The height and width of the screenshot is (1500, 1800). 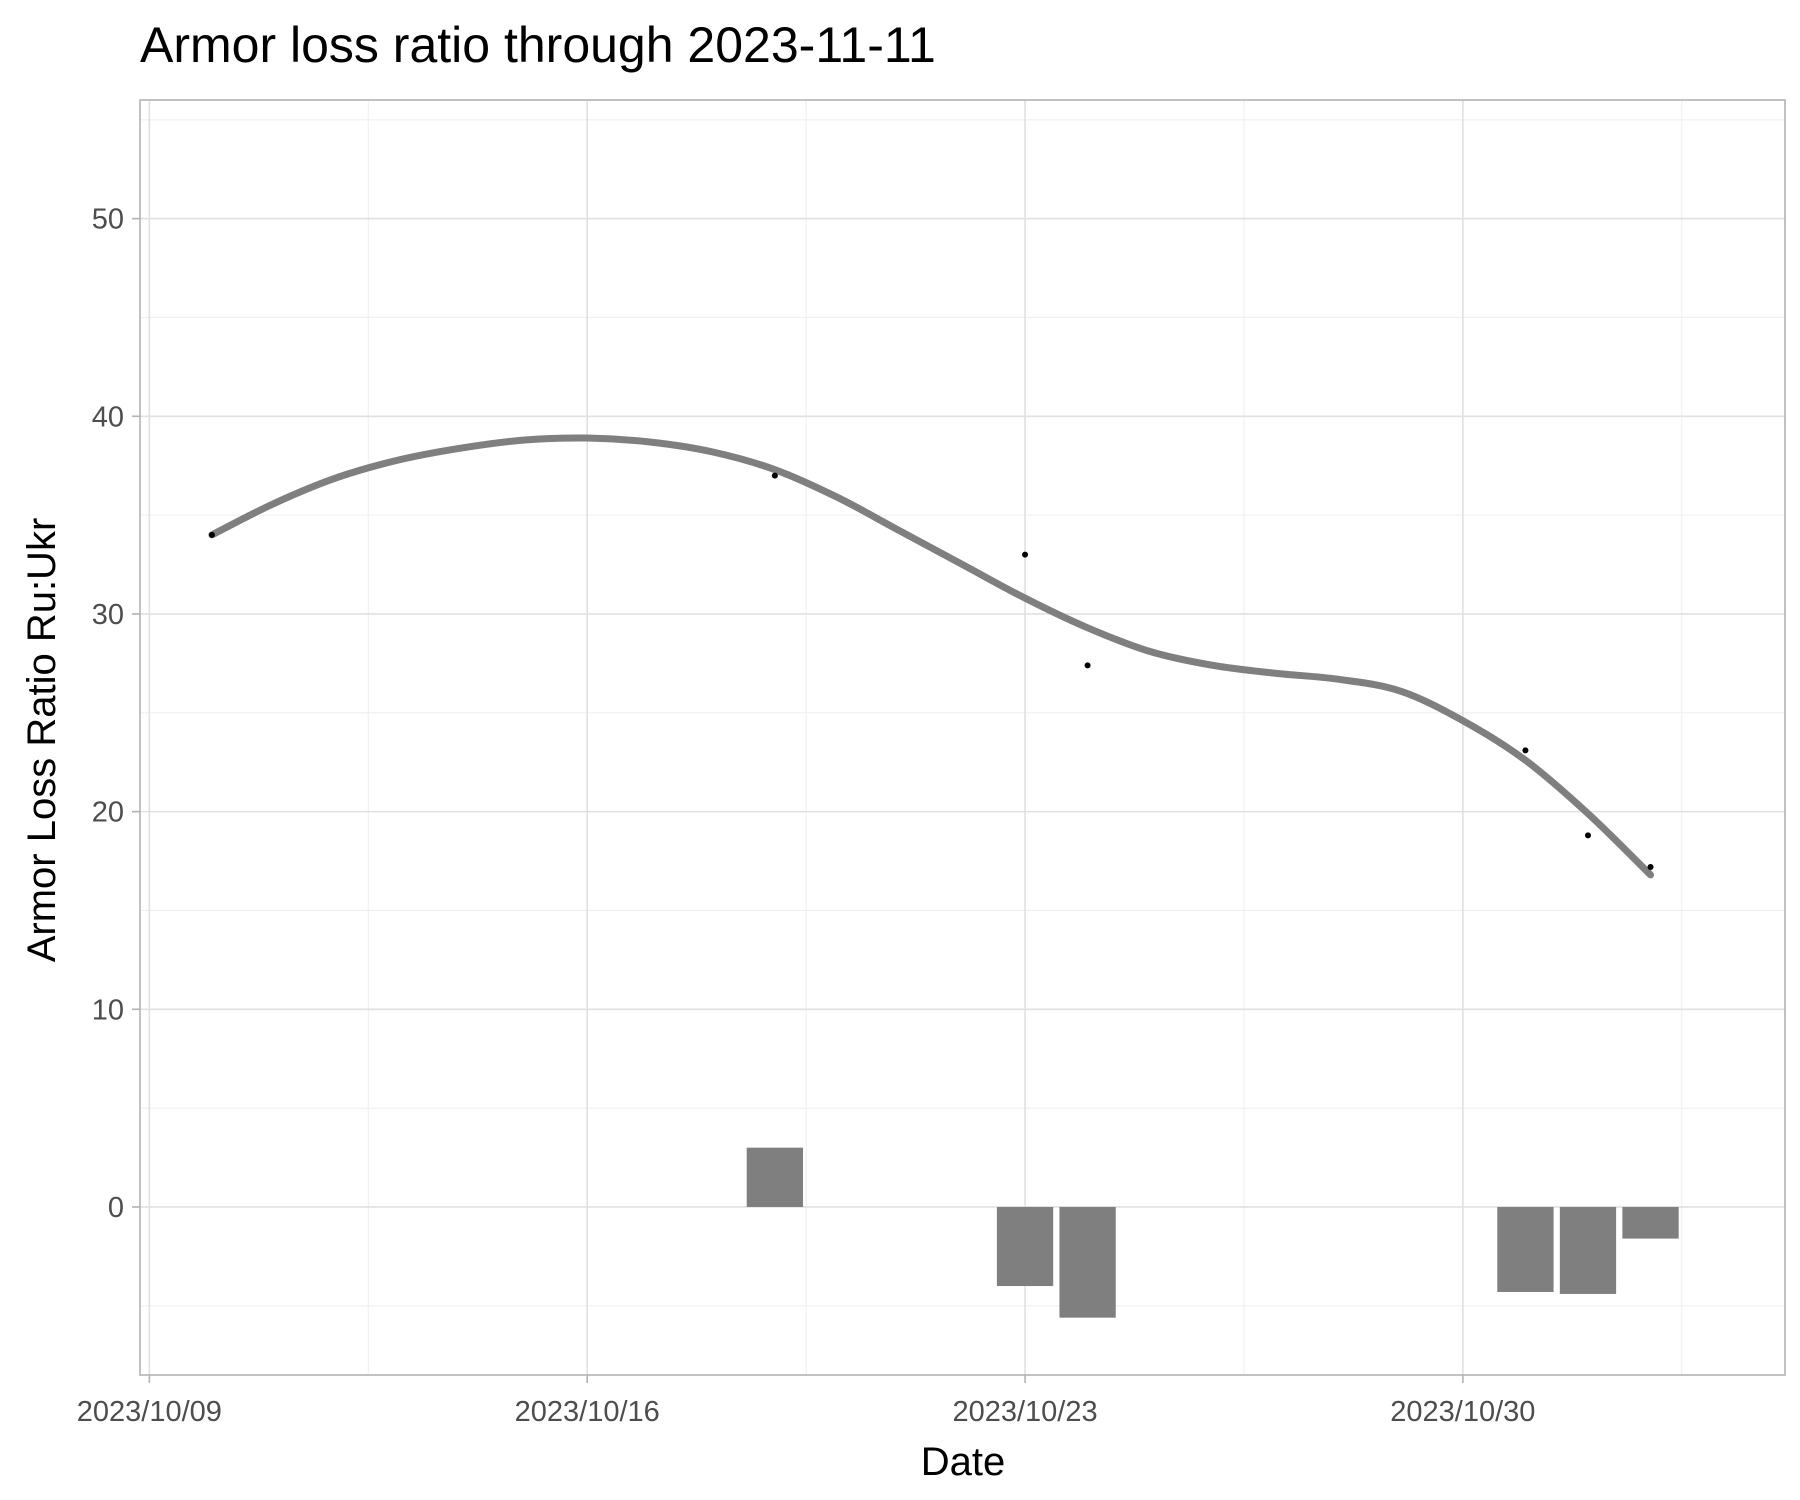 I want to click on x-tick-label: 2023/10/09, so click(x=149, y=1412).